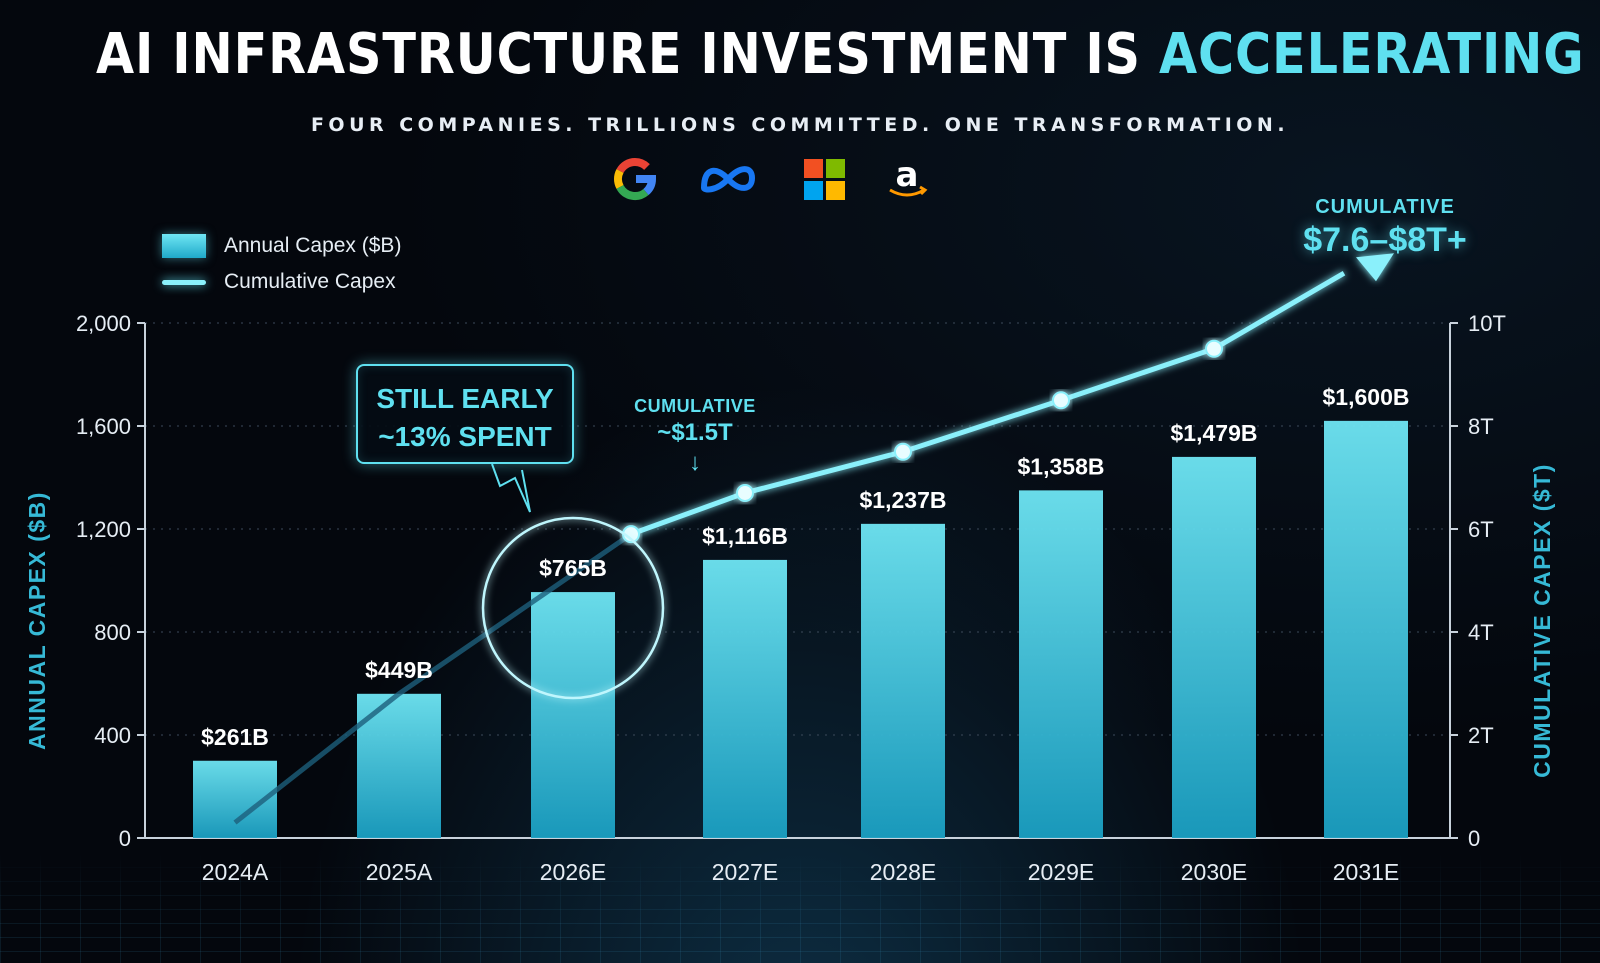 This screenshot has width=1600, height=963. What do you see at coordinates (745, 872) in the screenshot?
I see `x-category-label: 2027E` at bounding box center [745, 872].